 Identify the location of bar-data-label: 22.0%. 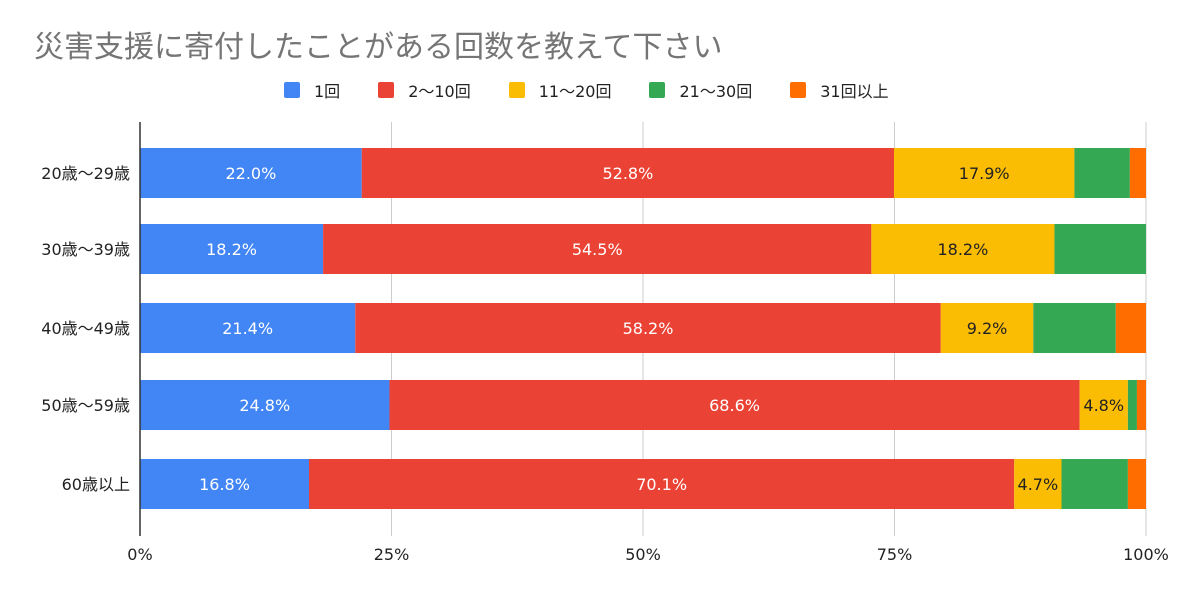
(250, 173).